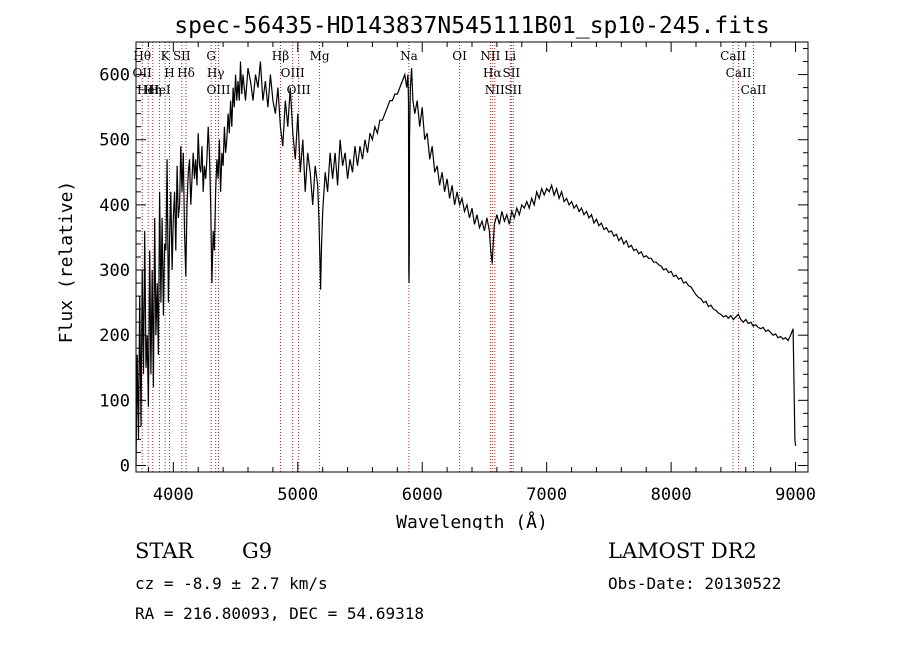 The height and width of the screenshot is (649, 900). I want to click on x-tick-label: 8000, so click(671, 495).